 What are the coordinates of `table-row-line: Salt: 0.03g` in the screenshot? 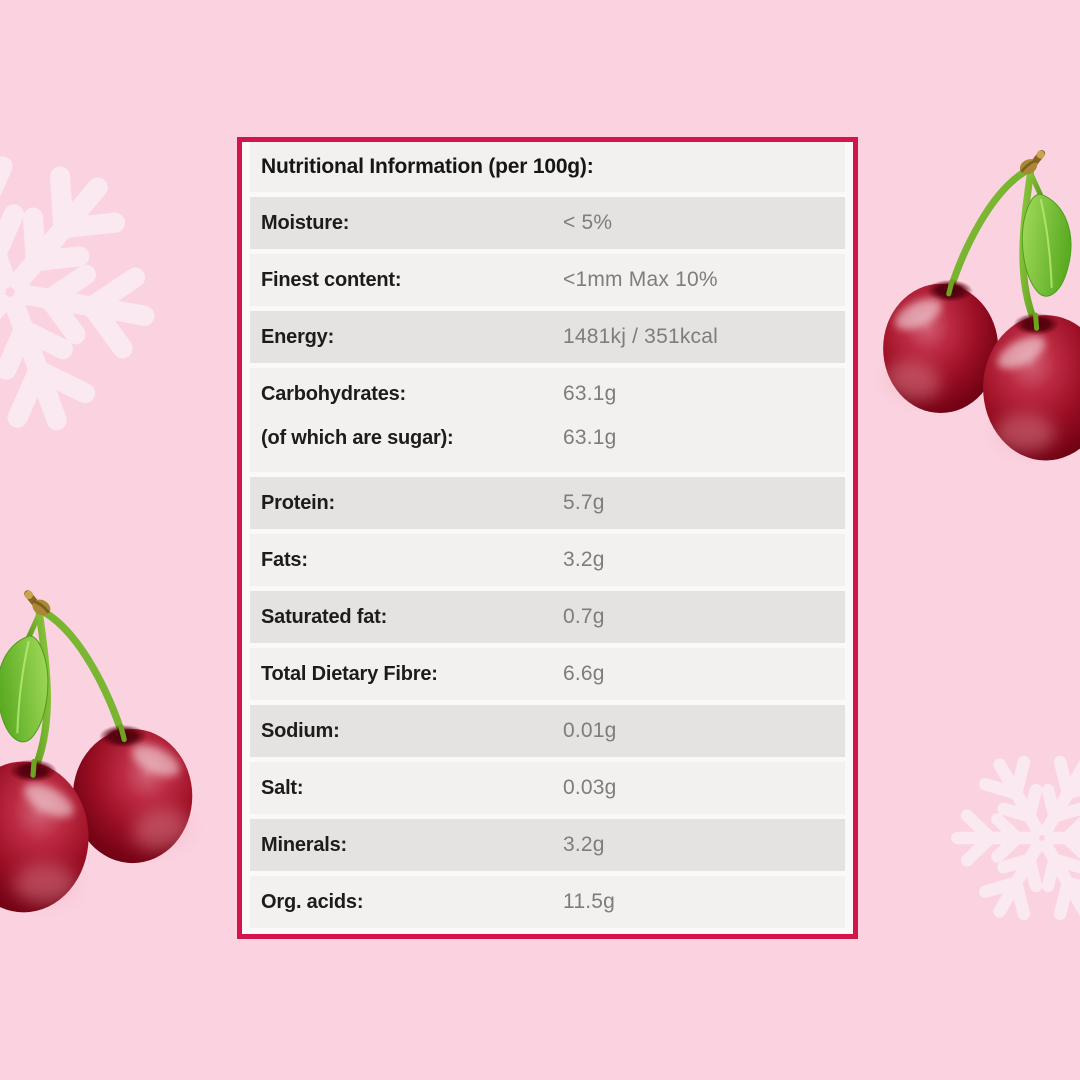 It's located at (547, 788).